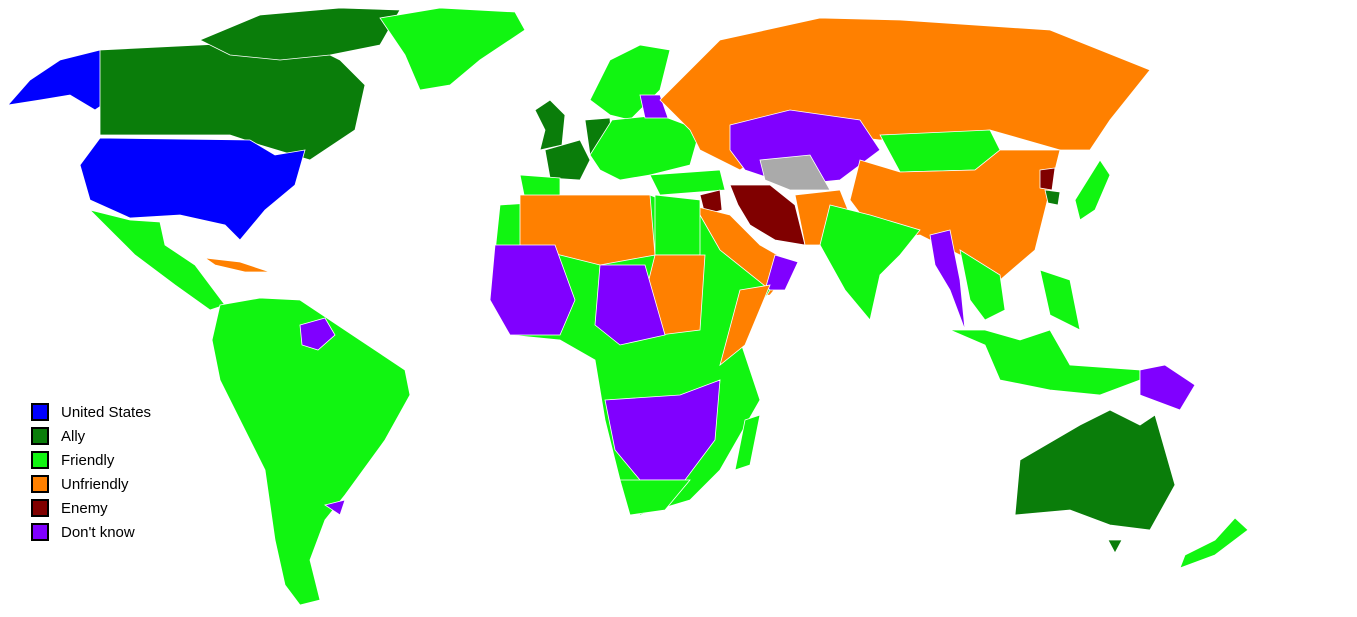  I want to click on region-iran, so click(767, 215).